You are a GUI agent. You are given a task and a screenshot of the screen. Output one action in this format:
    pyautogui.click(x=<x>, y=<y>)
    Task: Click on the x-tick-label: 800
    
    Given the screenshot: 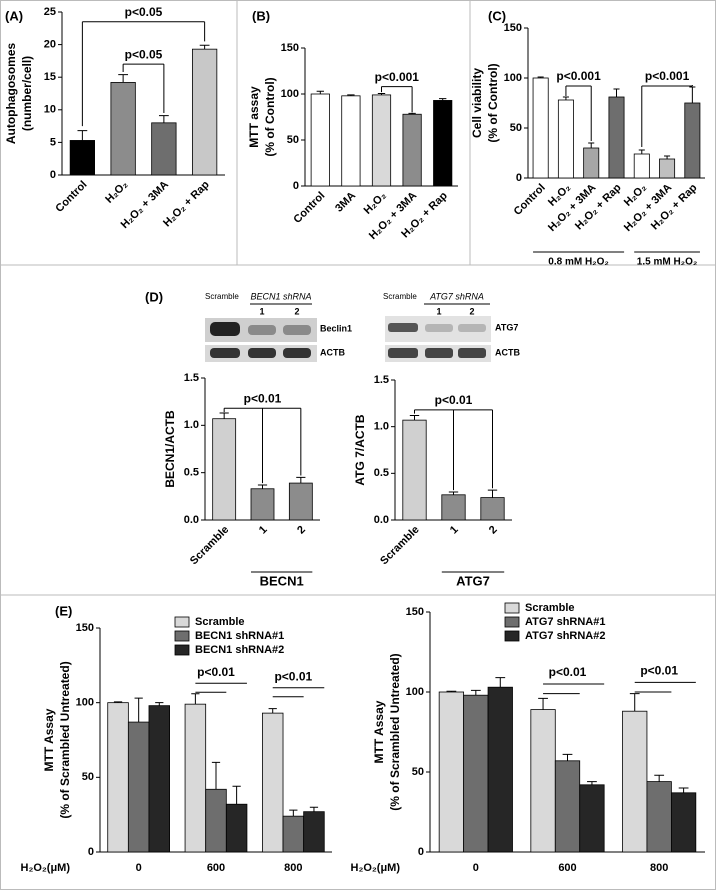 What is the action you would take?
    pyautogui.click(x=293, y=868)
    